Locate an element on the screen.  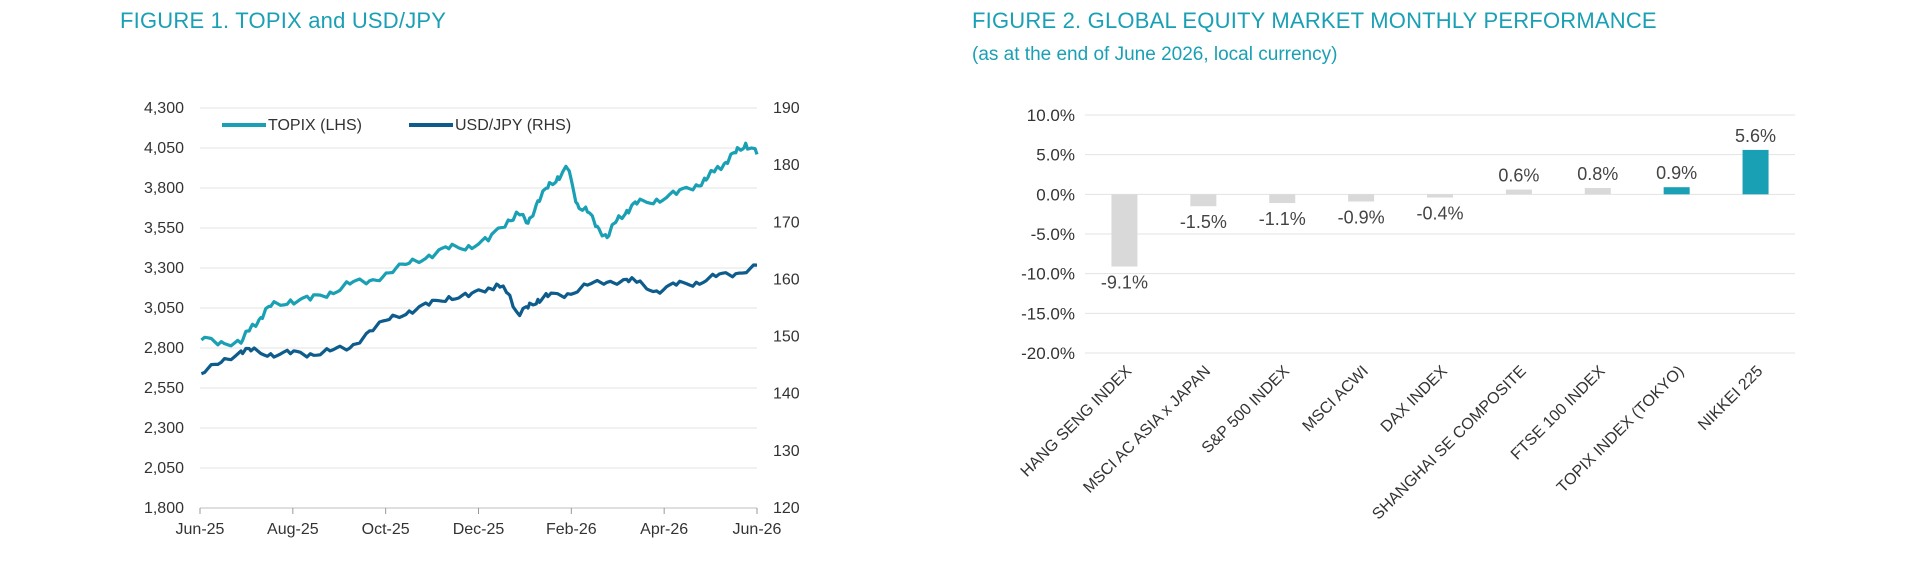
x-tick-label: Dec-25 is located at coordinates (479, 529).